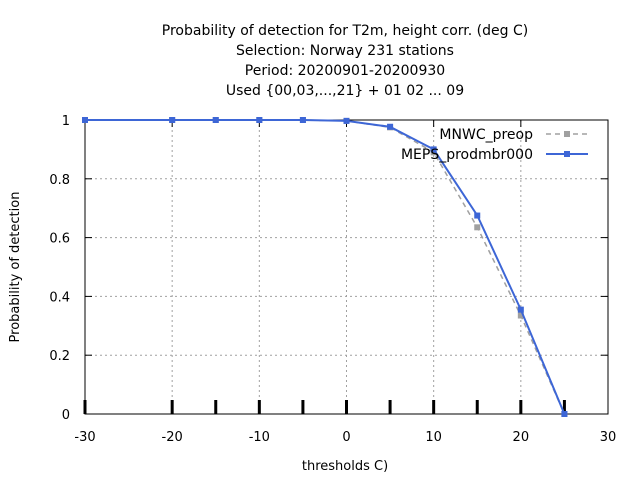 The height and width of the screenshot is (480, 640). I want to click on x-tick-label: 30, so click(608, 437).